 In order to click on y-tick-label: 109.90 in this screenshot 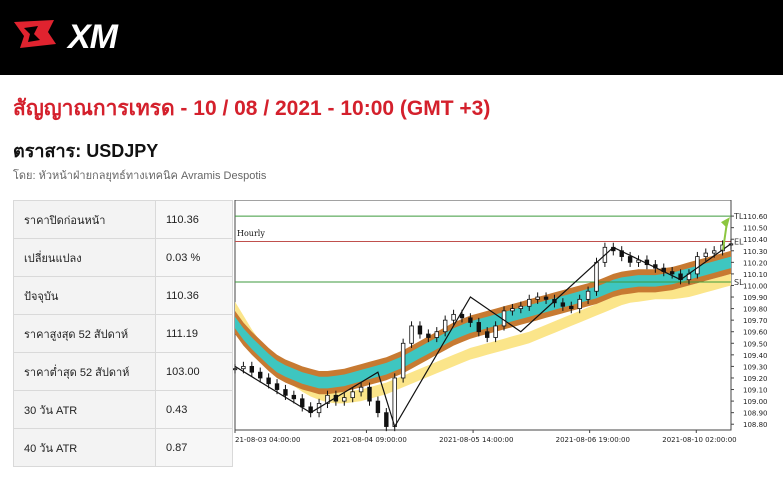, I will do `click(755, 298)`.